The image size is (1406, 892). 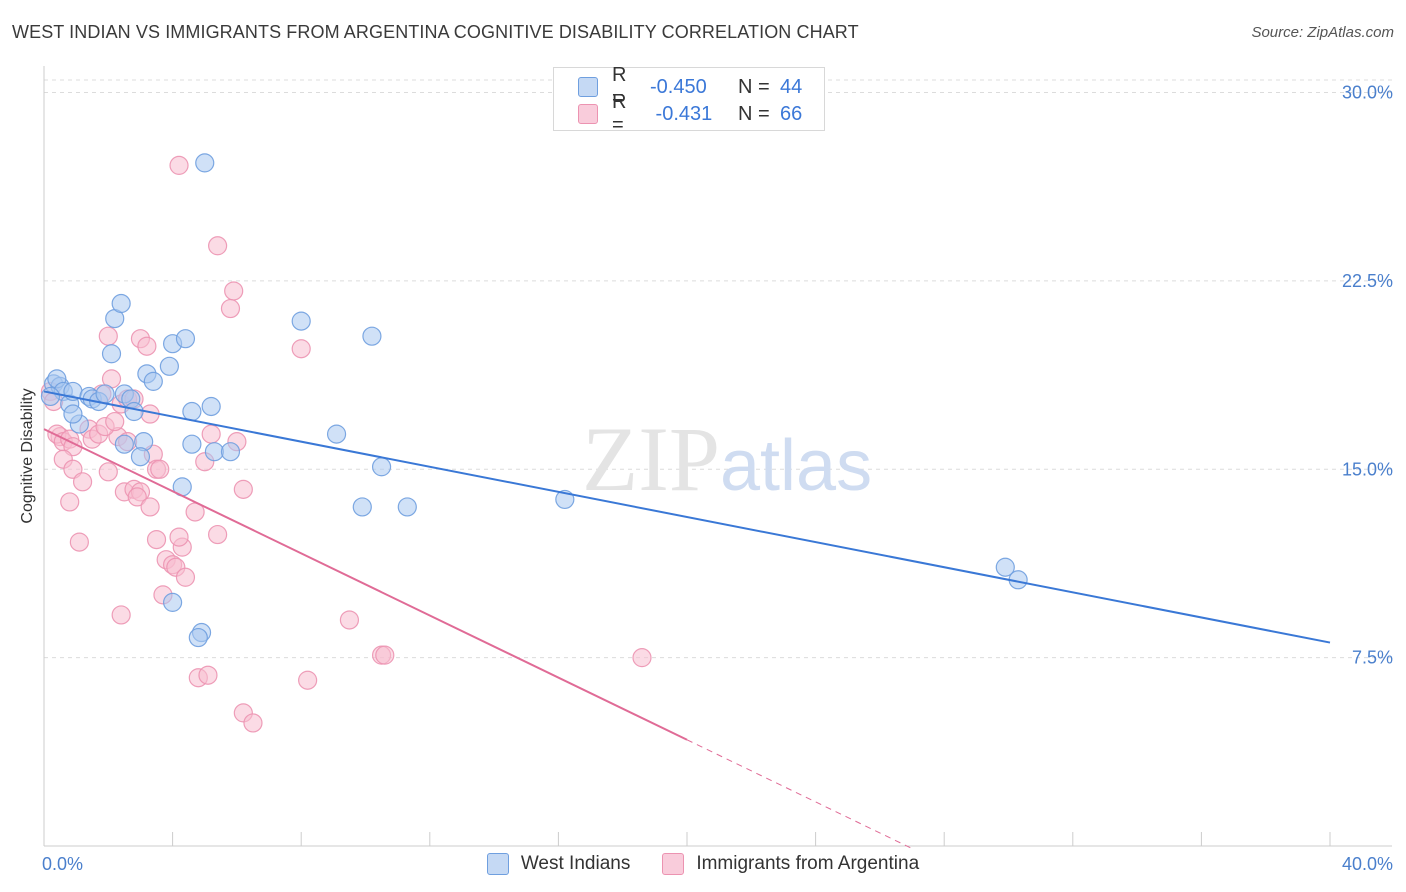 I want to click on source-label: Source: ZipAtlas.com, so click(x=1322, y=32).